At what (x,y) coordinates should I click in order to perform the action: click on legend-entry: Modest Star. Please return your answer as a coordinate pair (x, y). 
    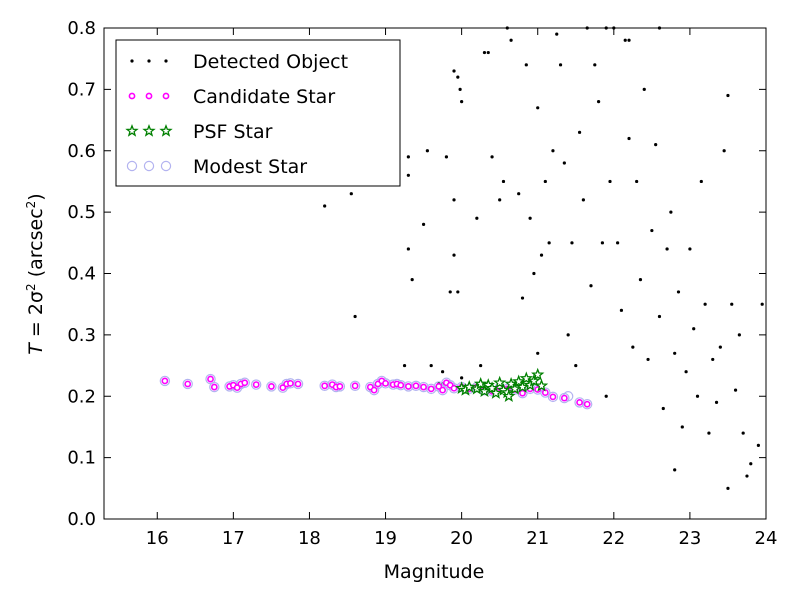
    Looking at the image, I should click on (216, 167).